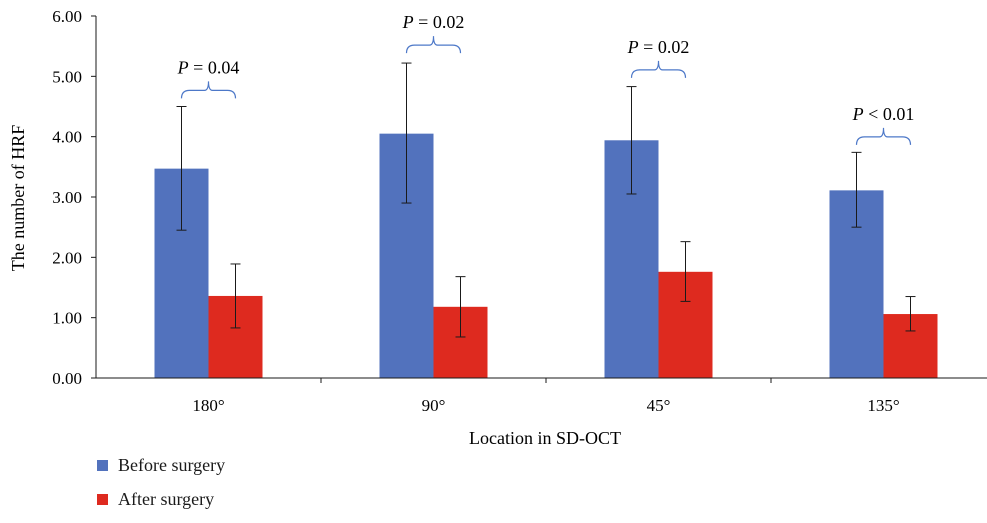 The image size is (987, 523). What do you see at coordinates (883, 405) in the screenshot?
I see `x-tick-label: 135°` at bounding box center [883, 405].